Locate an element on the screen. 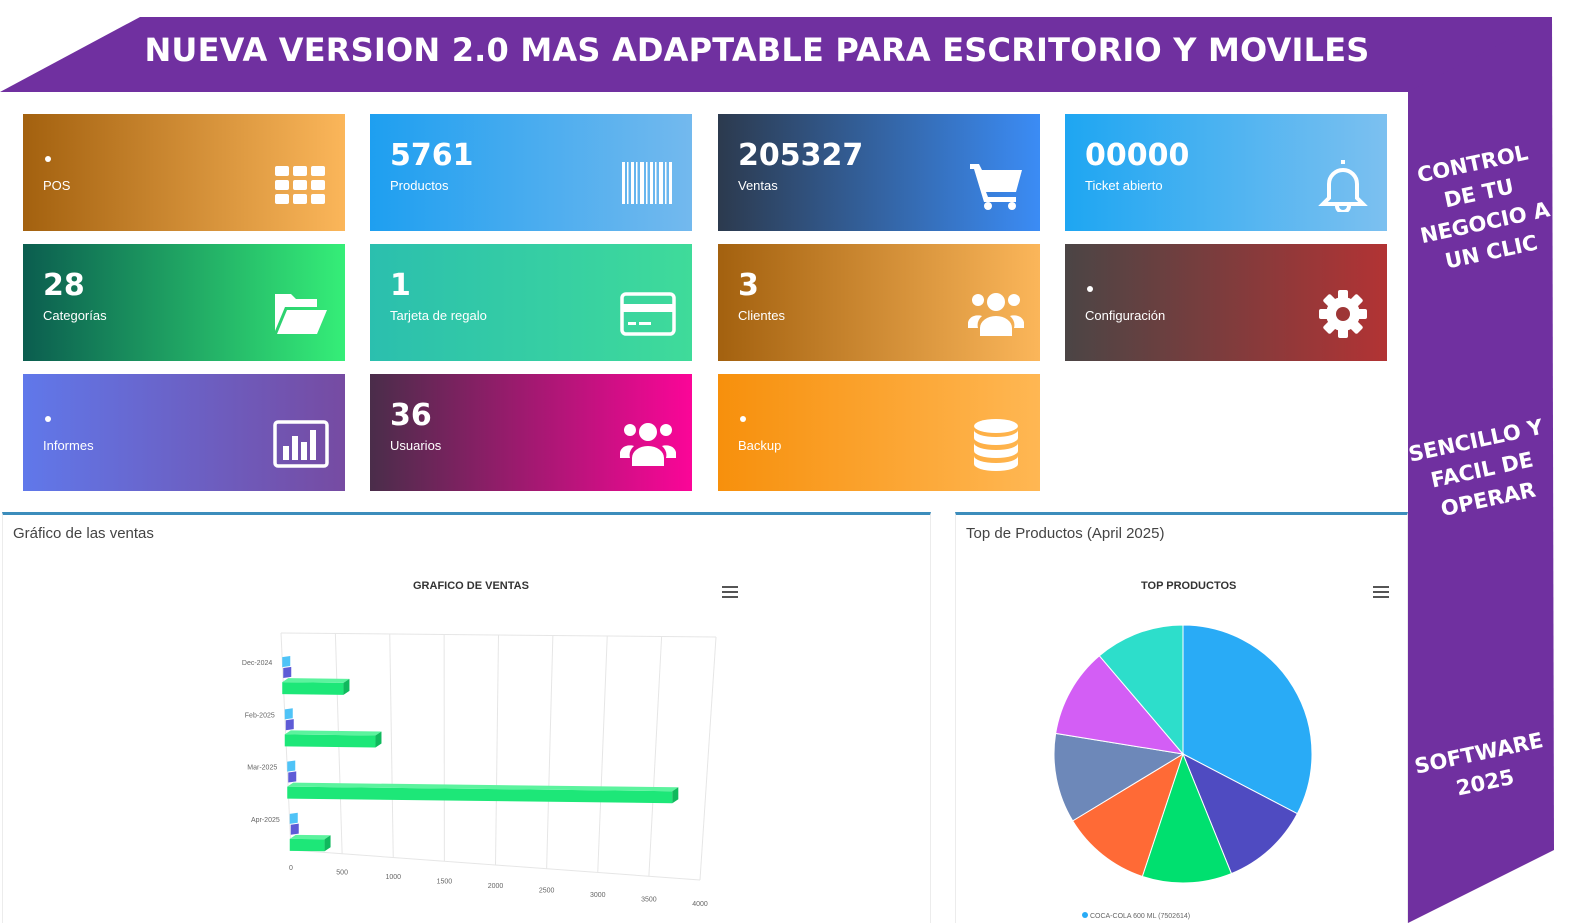  promo-side-panel is located at coordinates (1481, 470).